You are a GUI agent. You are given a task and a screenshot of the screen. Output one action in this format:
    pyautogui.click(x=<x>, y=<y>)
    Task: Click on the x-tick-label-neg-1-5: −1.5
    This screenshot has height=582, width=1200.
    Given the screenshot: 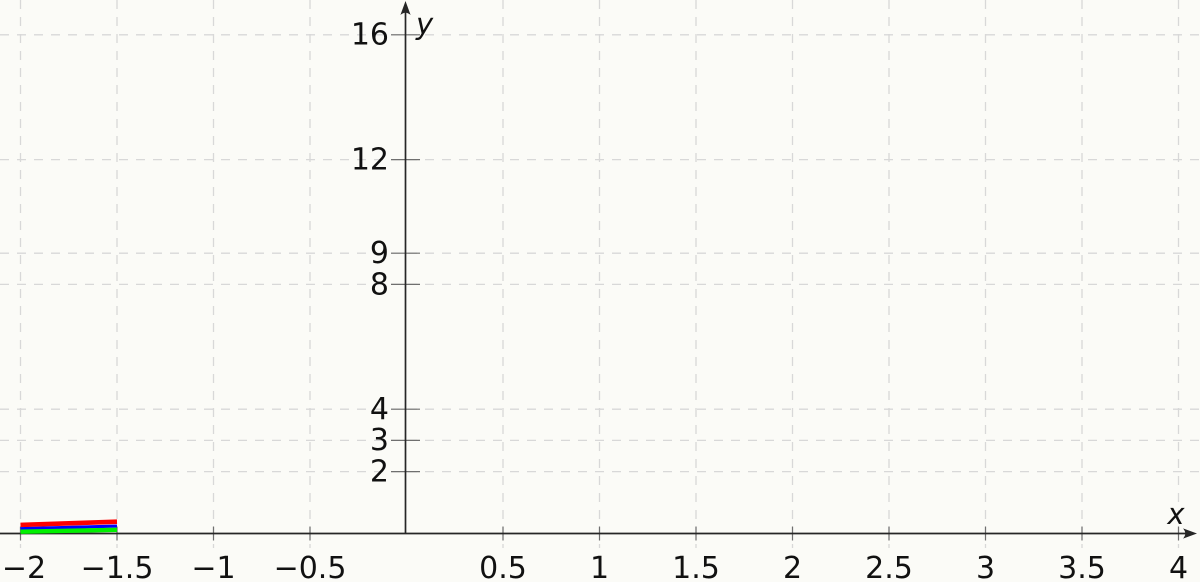 What is the action you would take?
    pyautogui.click(x=117, y=566)
    